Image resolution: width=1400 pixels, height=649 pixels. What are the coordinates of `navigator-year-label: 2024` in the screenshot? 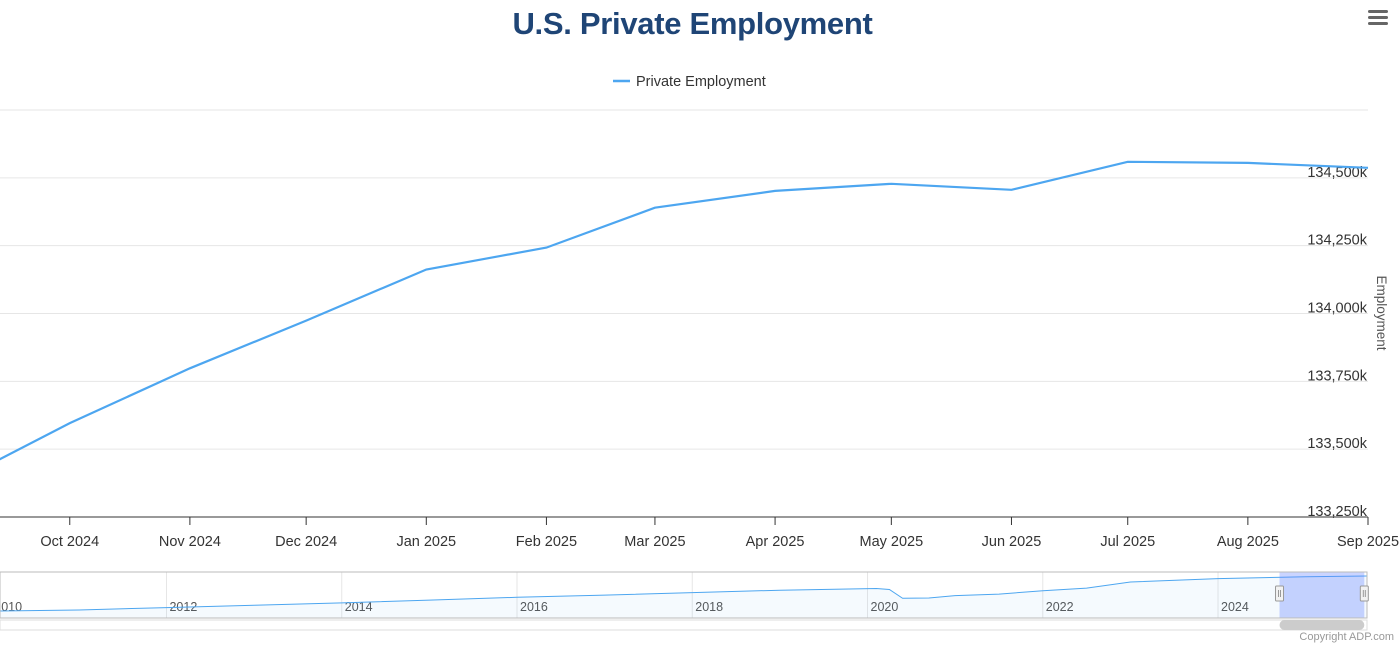 It's located at (1235, 607).